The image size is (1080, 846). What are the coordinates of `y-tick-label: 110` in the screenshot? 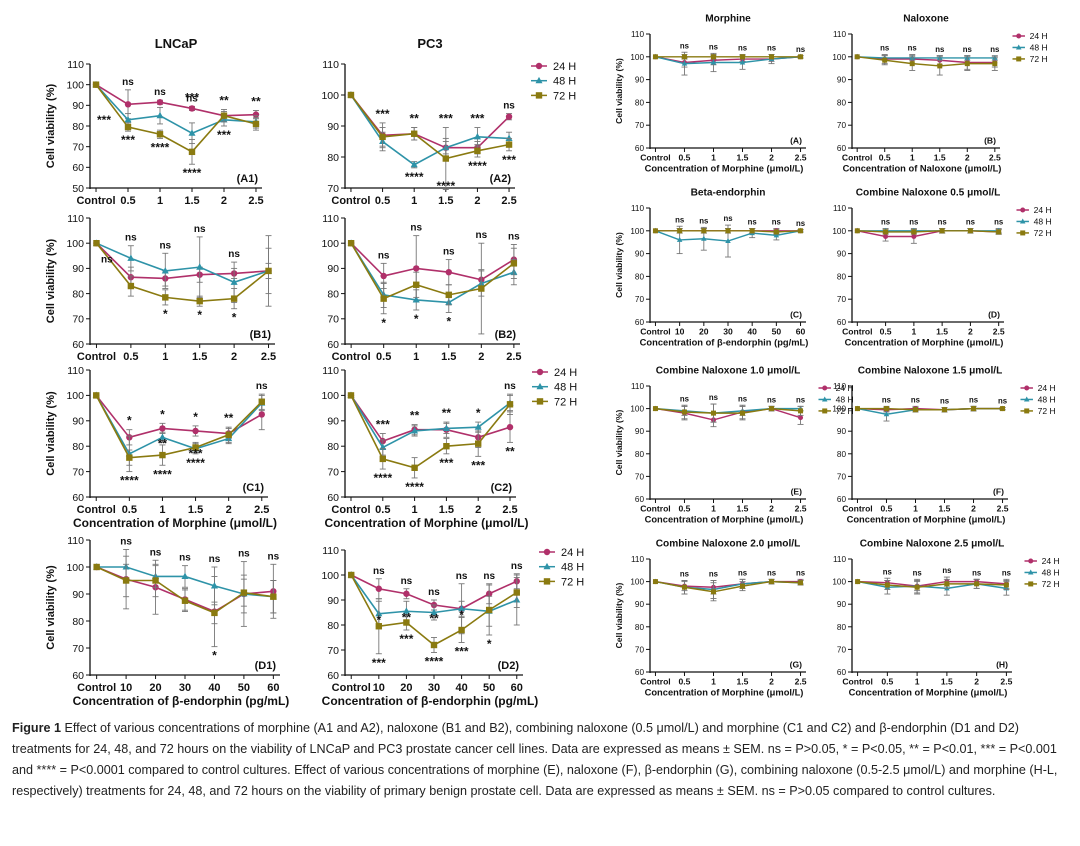 It's located at (839, 386).